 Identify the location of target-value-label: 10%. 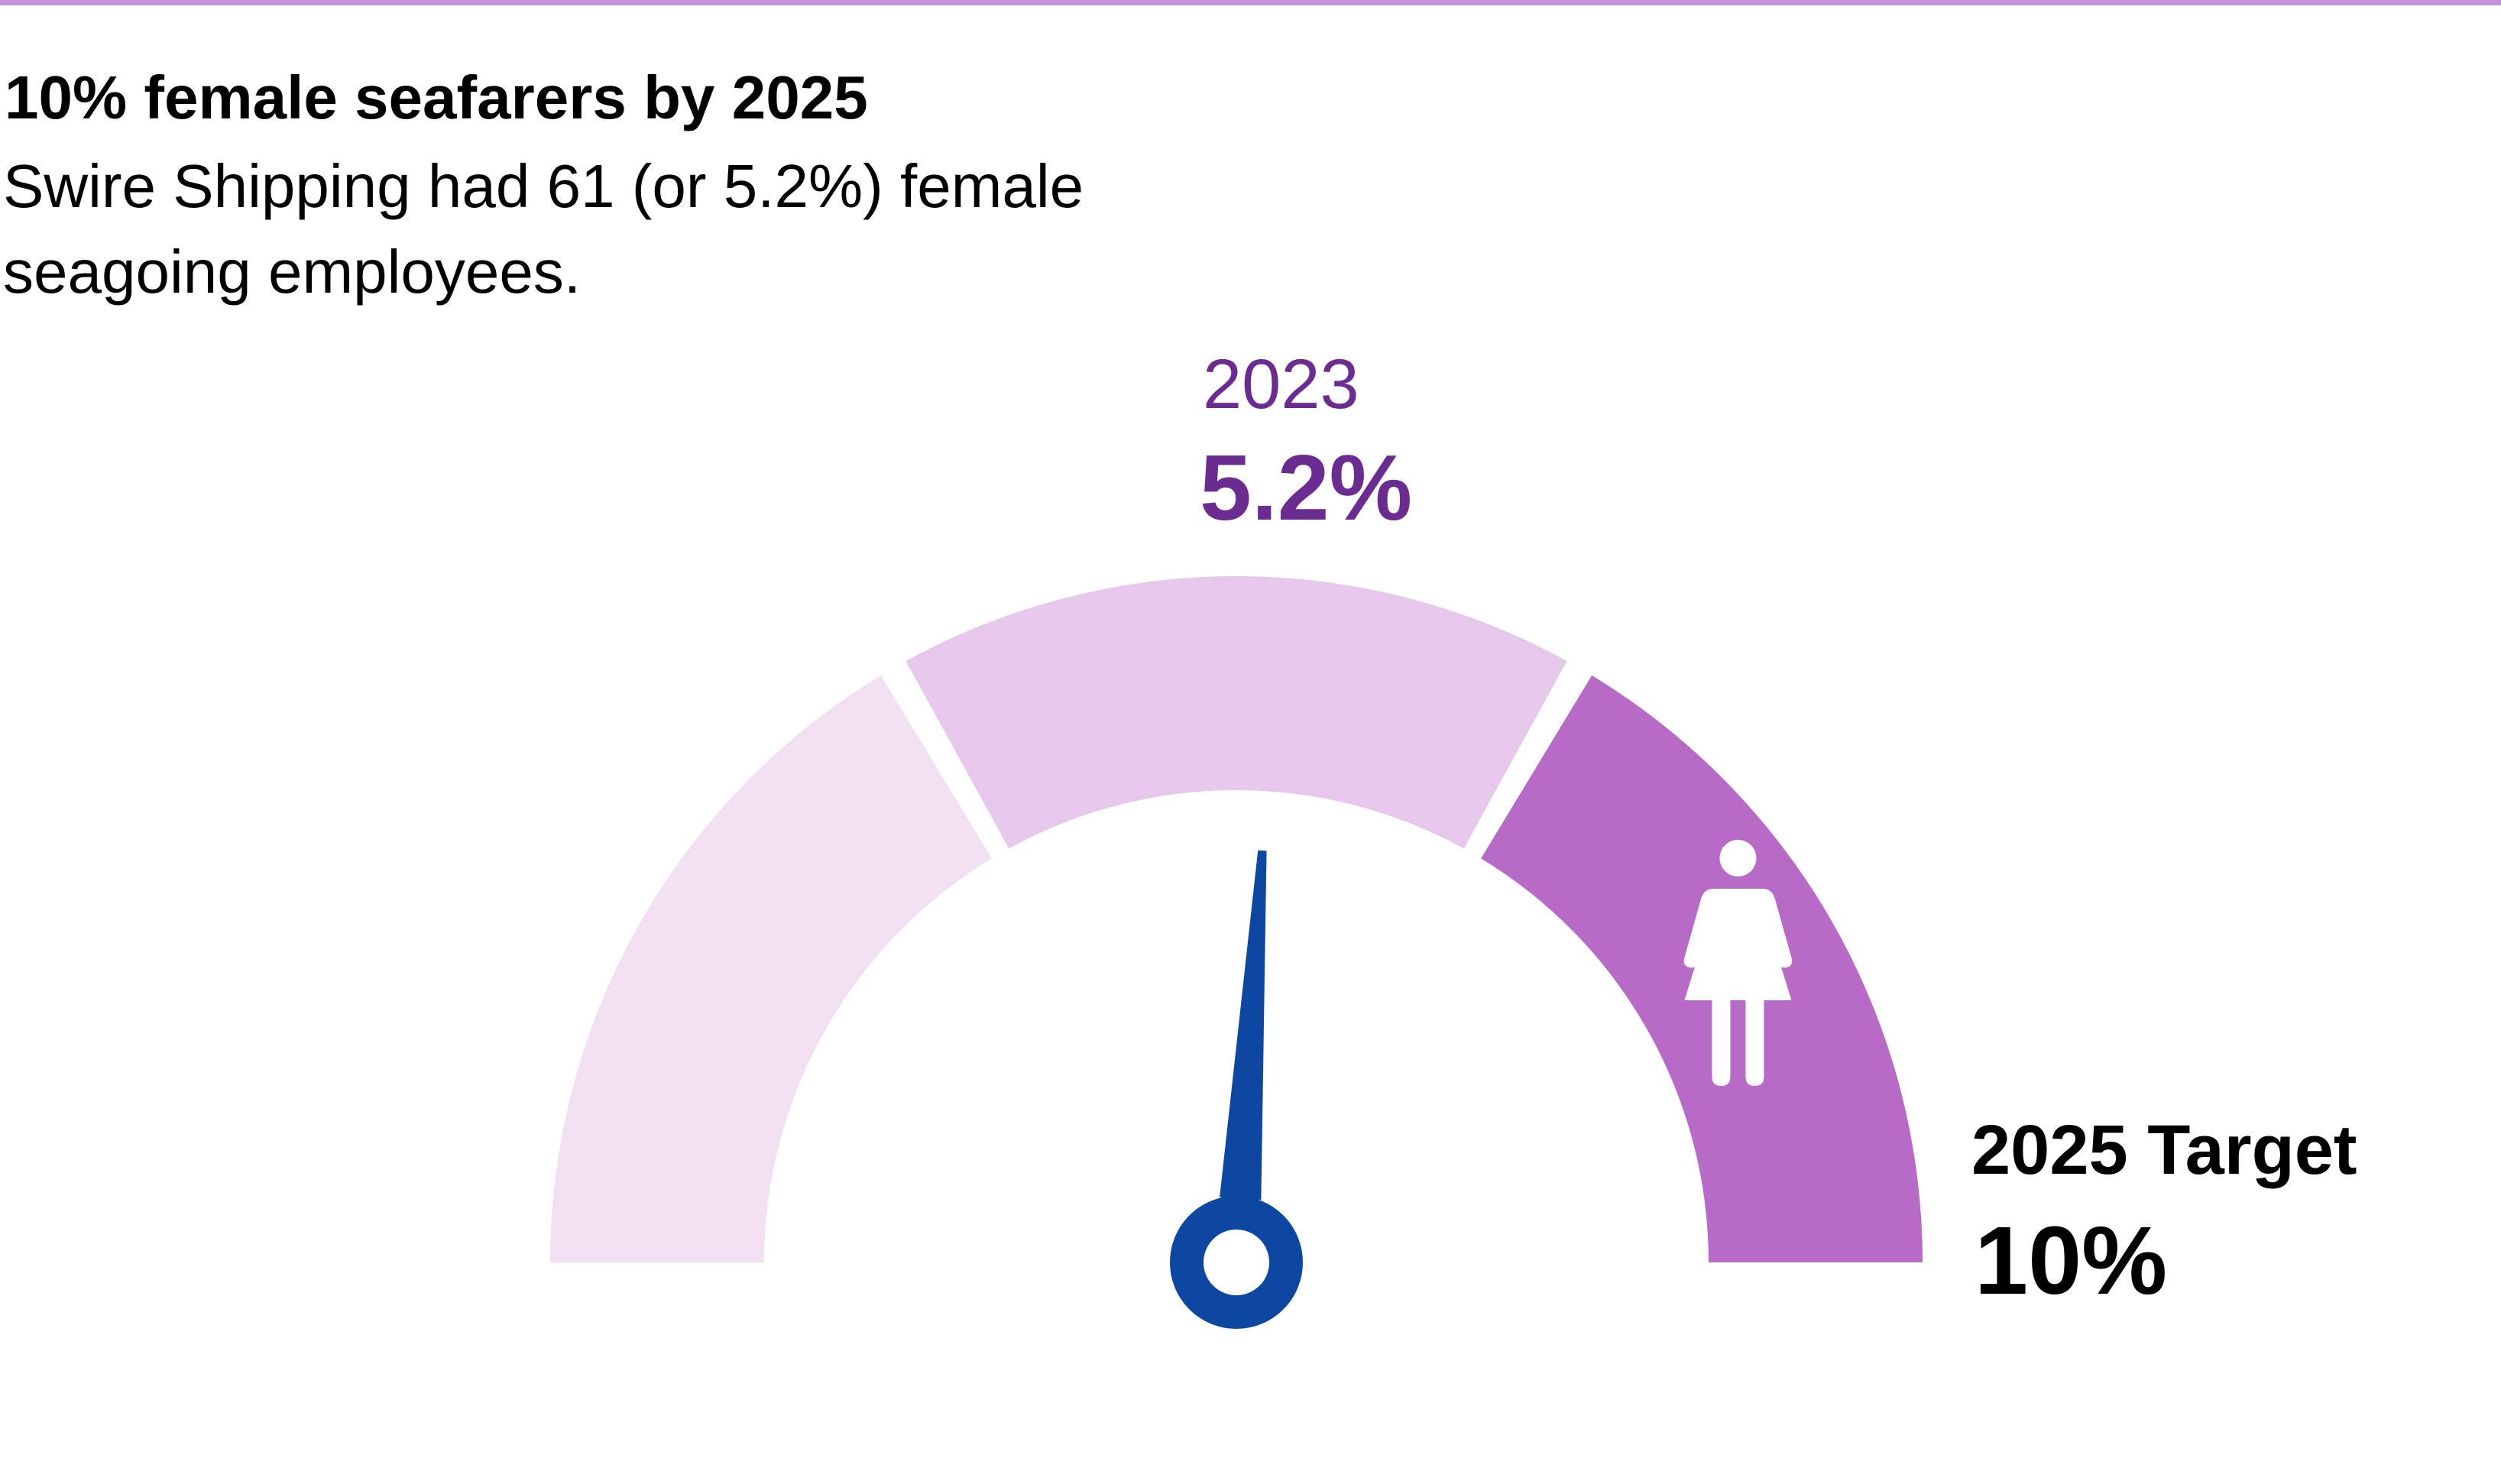
(2071, 1261).